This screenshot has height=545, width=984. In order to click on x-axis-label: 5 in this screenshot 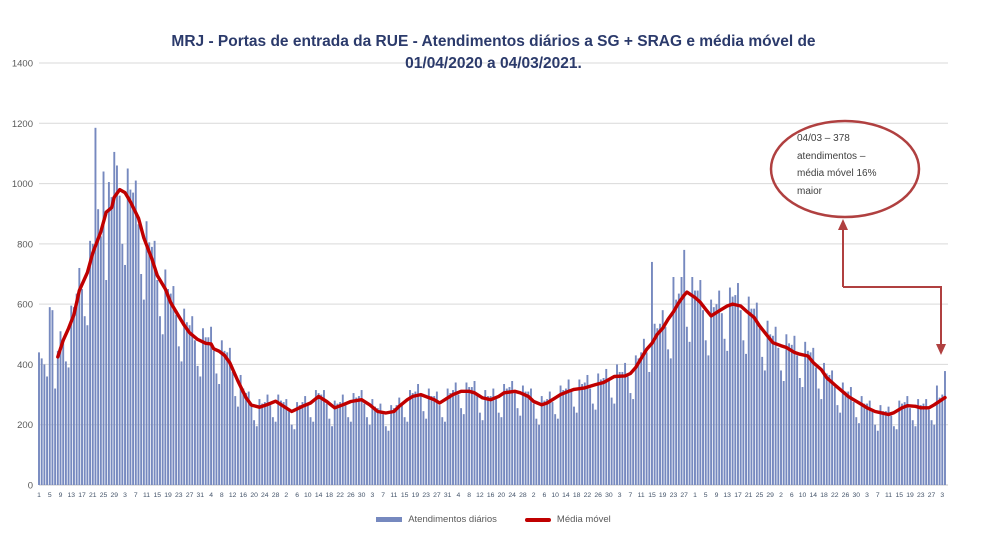, I will do `click(706, 495)`.